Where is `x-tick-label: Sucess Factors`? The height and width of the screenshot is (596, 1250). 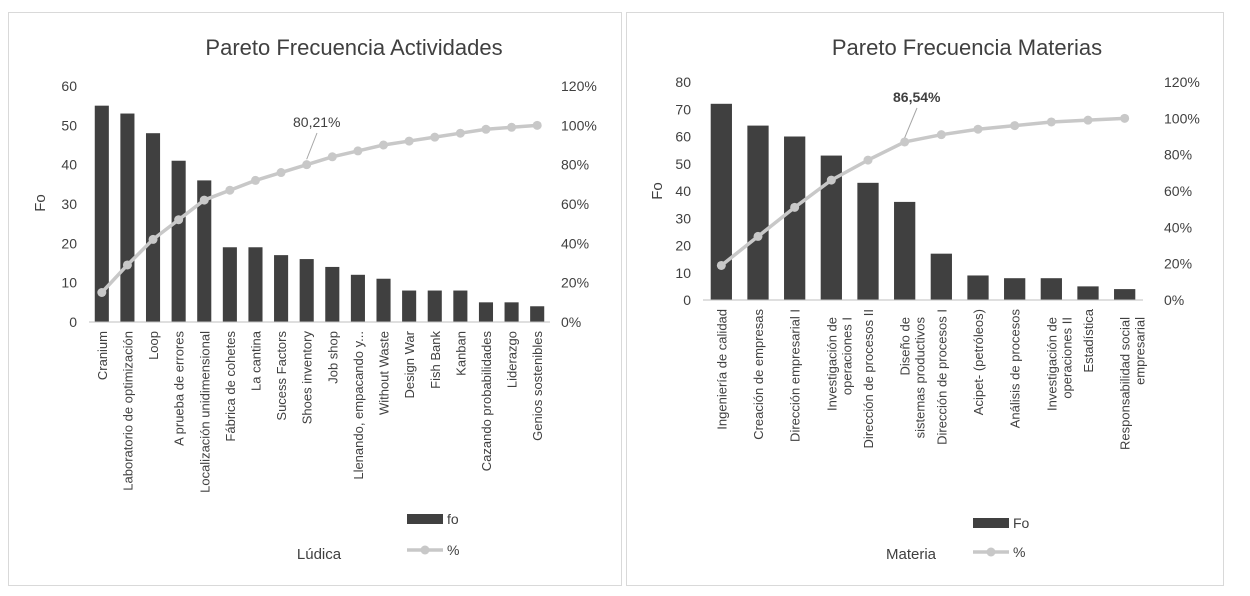
x-tick-label: Sucess Factors is located at coordinates (281, 376).